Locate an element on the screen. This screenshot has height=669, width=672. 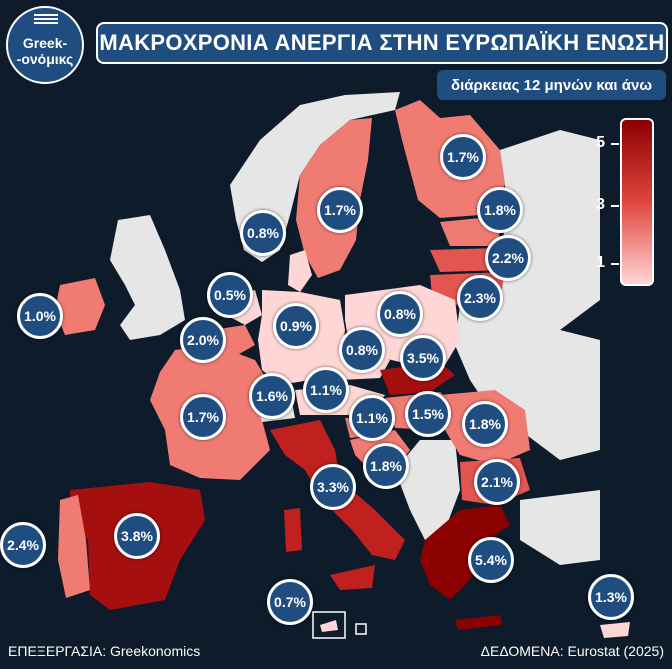
logo-line2: -ονόμικς is located at coordinates (45, 59).